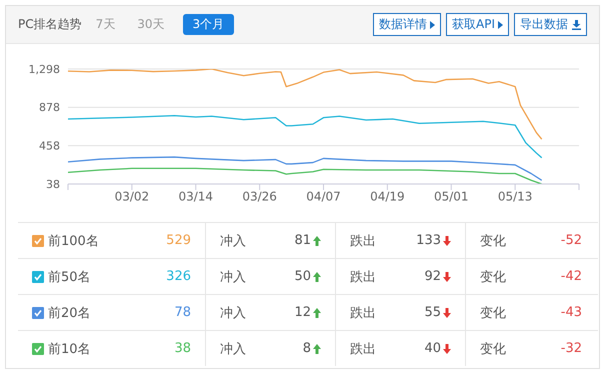  What do you see at coordinates (307, 348) in the screenshot?
I see `text: 8` at bounding box center [307, 348].